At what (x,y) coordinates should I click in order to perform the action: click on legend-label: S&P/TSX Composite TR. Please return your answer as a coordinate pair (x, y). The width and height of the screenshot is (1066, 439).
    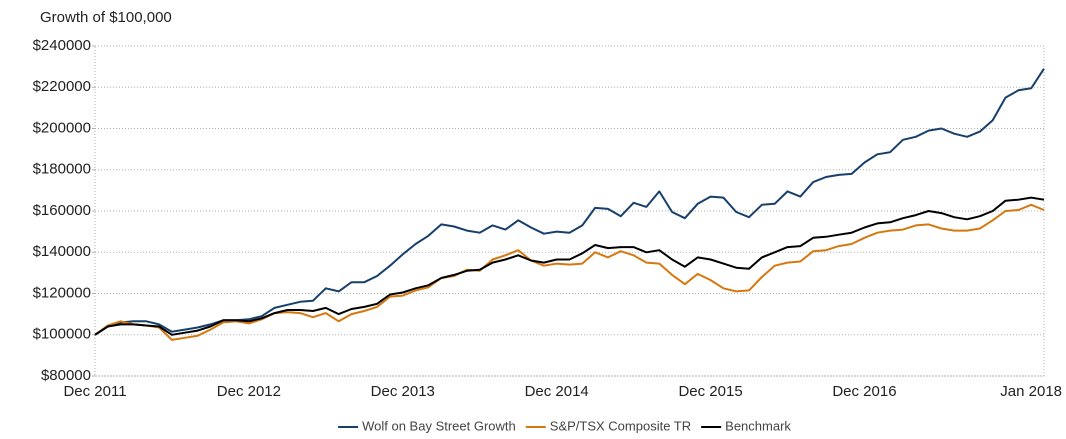
    Looking at the image, I should click on (620, 425).